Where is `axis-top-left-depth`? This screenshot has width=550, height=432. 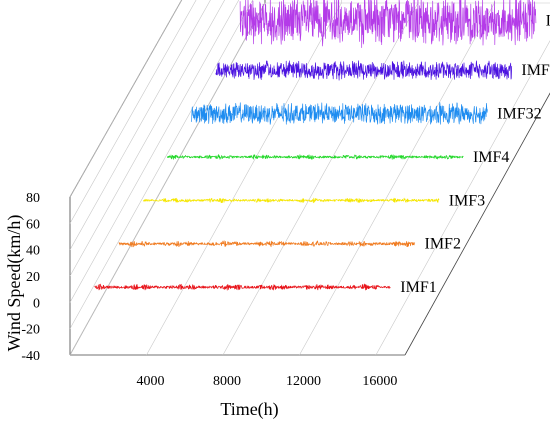 axis-top-left-depth is located at coordinates (126, 99).